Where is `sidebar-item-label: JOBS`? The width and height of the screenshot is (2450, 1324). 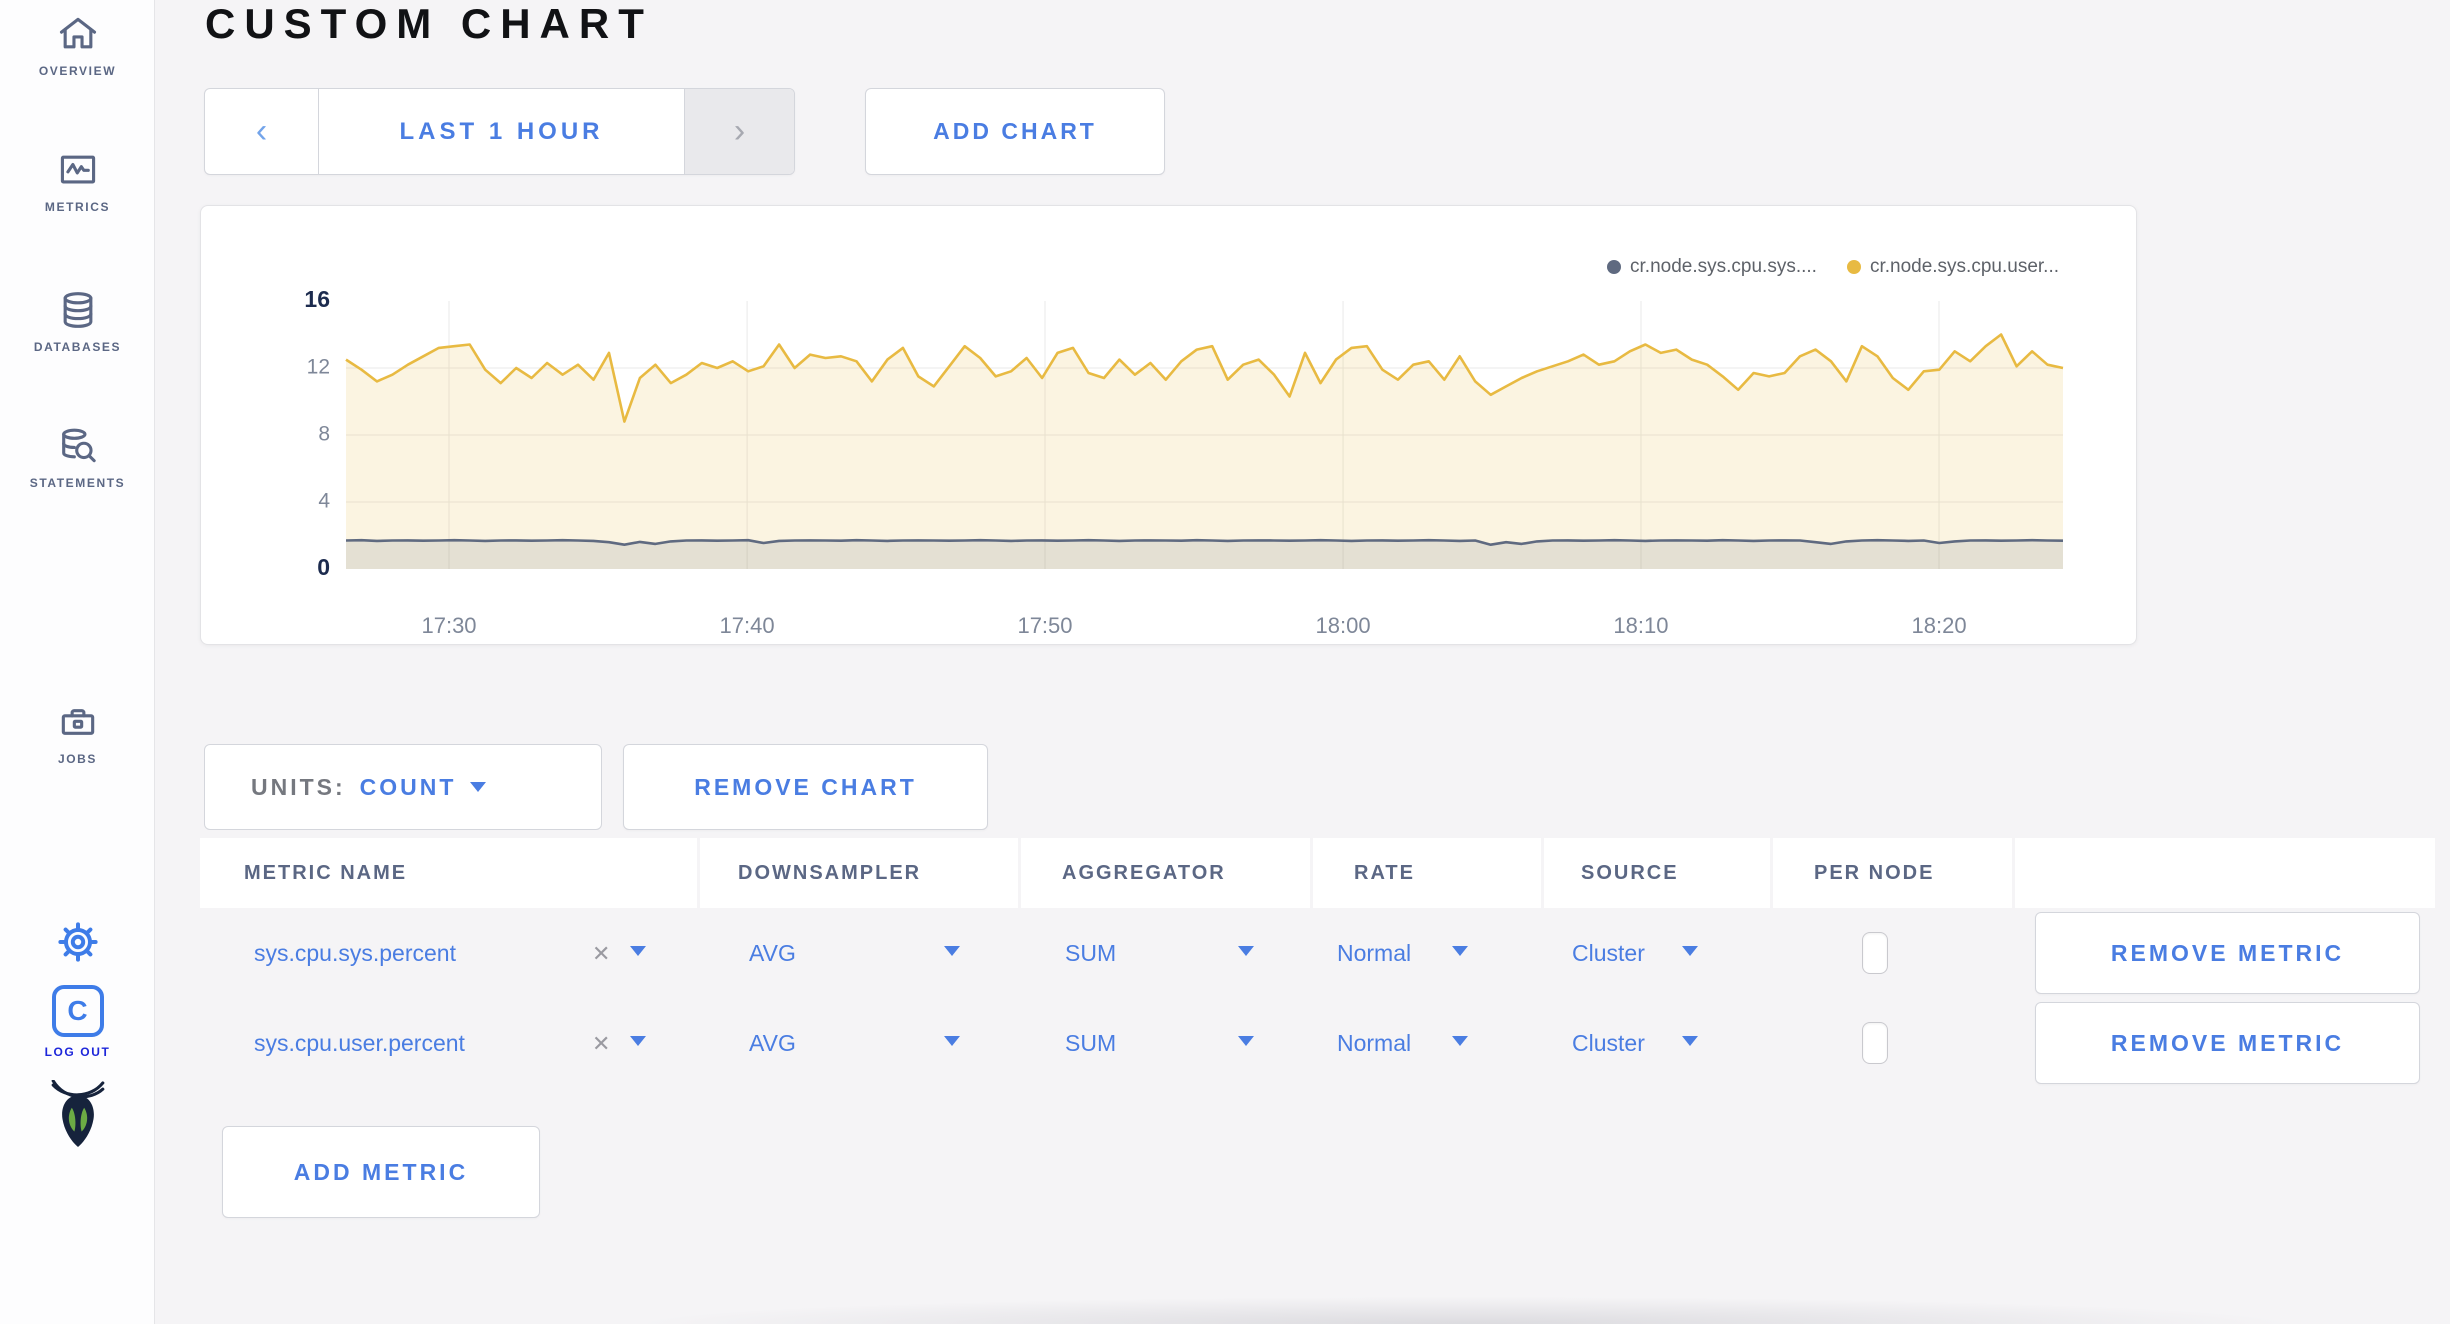
sidebar-item-label: JOBS is located at coordinates (77, 759).